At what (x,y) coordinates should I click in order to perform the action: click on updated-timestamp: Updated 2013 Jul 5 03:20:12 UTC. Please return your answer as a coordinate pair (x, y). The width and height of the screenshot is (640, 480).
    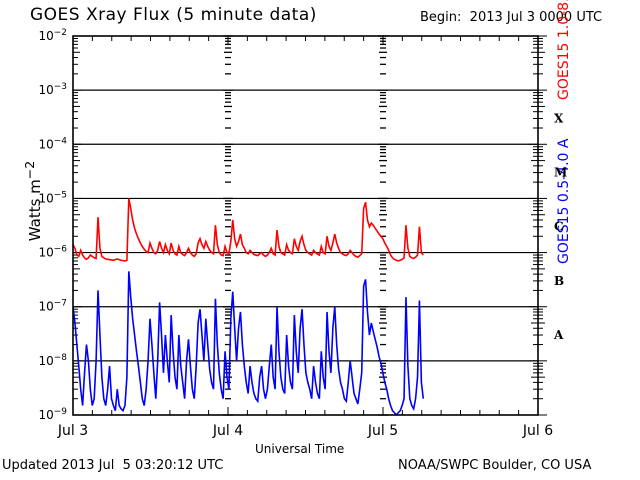
    Looking at the image, I should click on (113, 465).